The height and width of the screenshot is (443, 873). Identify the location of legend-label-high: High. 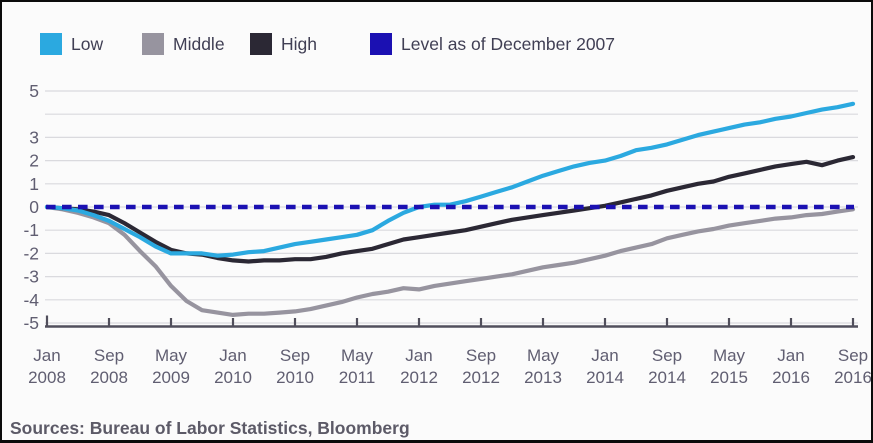
(299, 44).